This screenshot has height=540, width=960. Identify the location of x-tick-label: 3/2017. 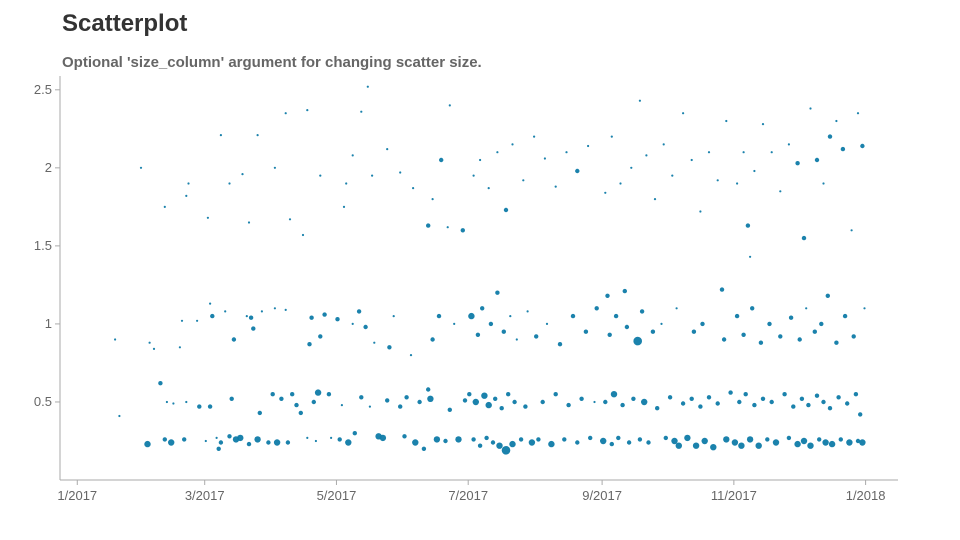
(205, 495).